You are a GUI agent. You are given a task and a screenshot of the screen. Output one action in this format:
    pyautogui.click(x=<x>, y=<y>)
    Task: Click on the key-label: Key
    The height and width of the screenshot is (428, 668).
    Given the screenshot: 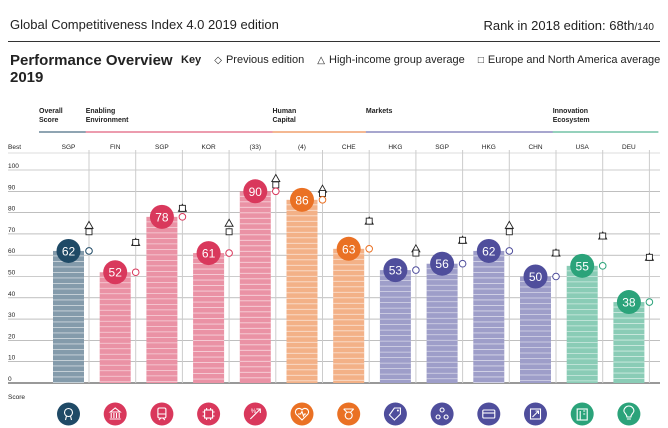 What is the action you would take?
    pyautogui.click(x=191, y=60)
    